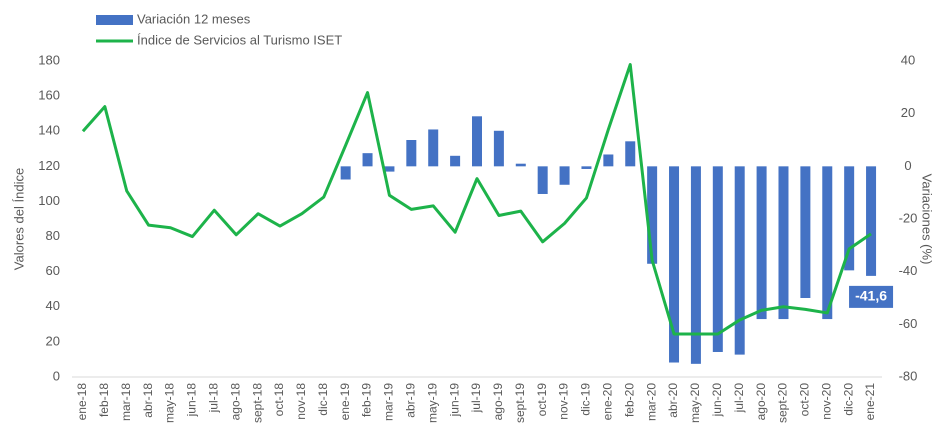  I want to click on x-tick-label: jul-18, so click(213, 398).